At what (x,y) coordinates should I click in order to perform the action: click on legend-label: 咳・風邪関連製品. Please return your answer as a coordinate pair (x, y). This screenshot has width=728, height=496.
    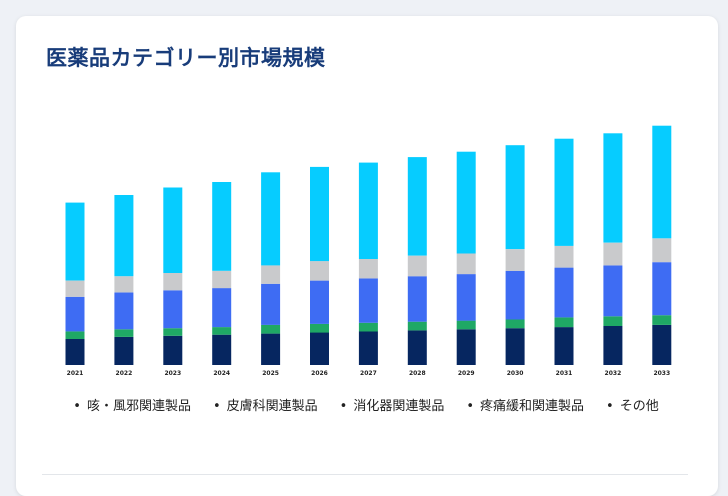
    Looking at the image, I should click on (138, 406).